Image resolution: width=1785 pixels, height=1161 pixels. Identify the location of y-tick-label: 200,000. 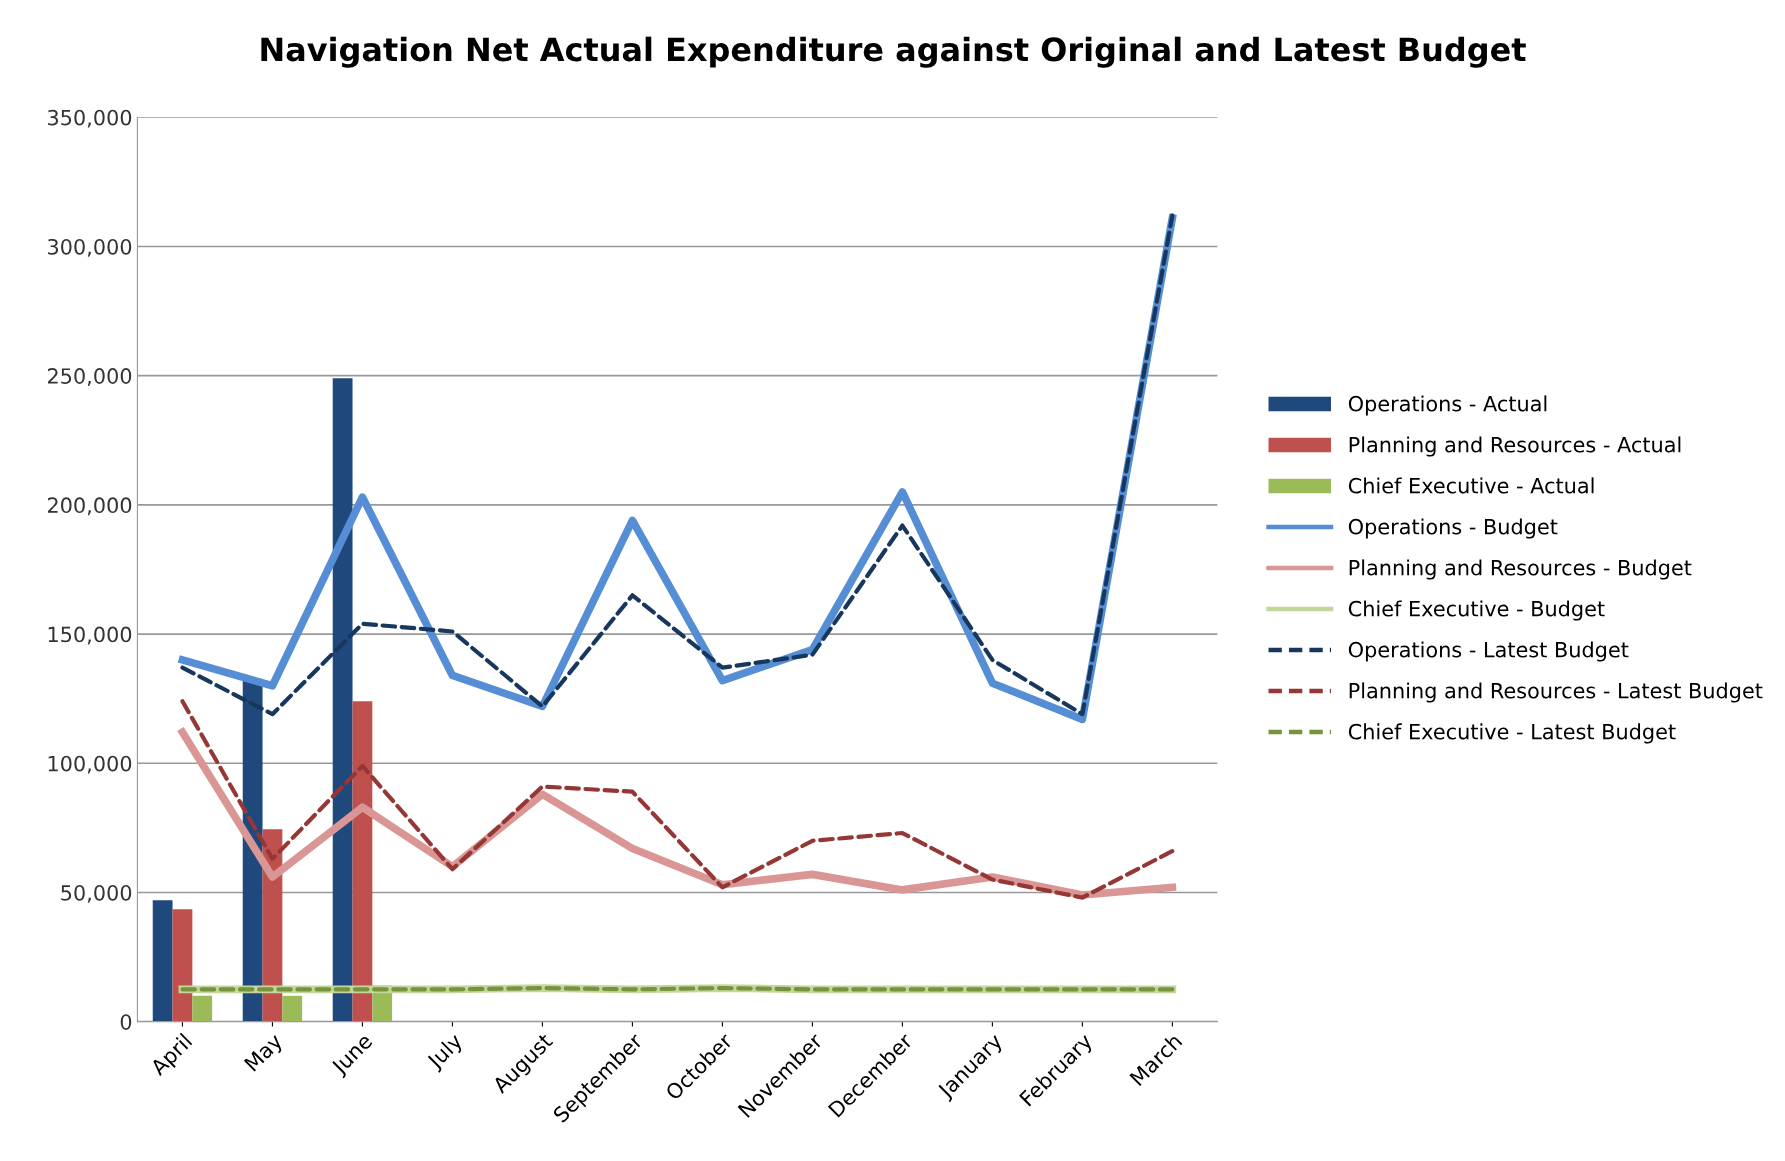
(89, 506).